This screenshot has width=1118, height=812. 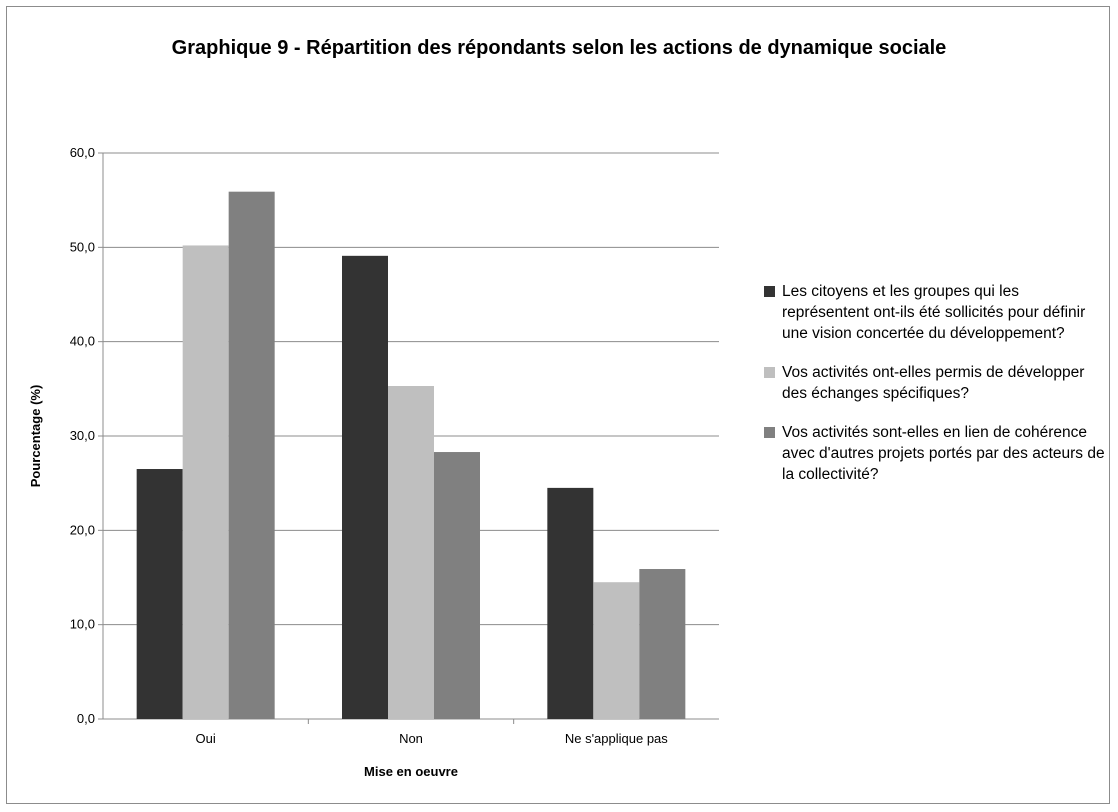 I want to click on y-tick-label: 40,0, so click(x=82, y=341).